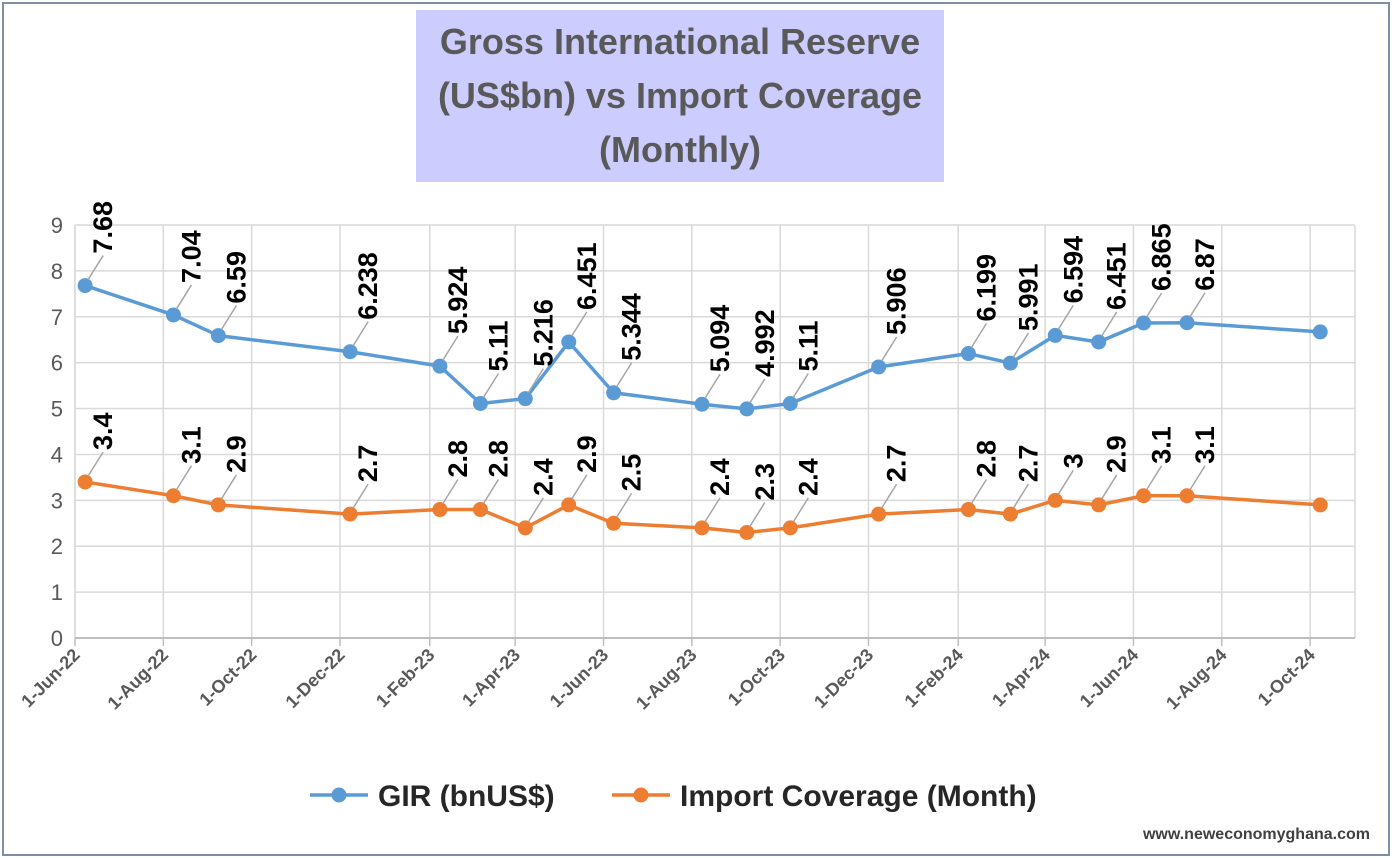 The image size is (1392, 858). I want to click on series-1-data-label: 2.8, so click(458, 459).